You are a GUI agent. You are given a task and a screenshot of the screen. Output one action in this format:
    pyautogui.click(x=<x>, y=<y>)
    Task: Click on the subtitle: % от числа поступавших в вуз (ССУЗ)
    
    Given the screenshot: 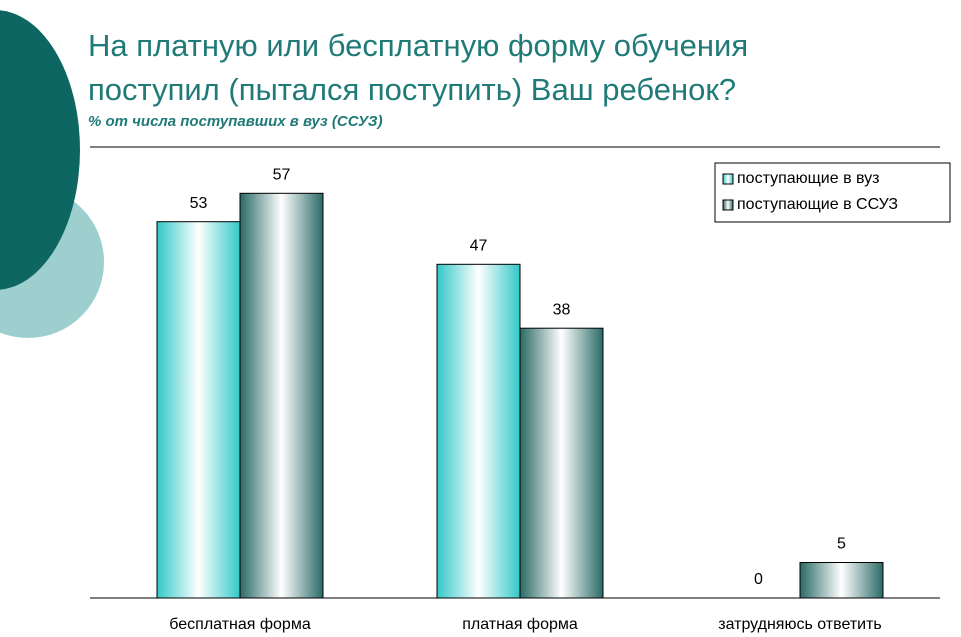 What is the action you would take?
    pyautogui.click(x=235, y=121)
    